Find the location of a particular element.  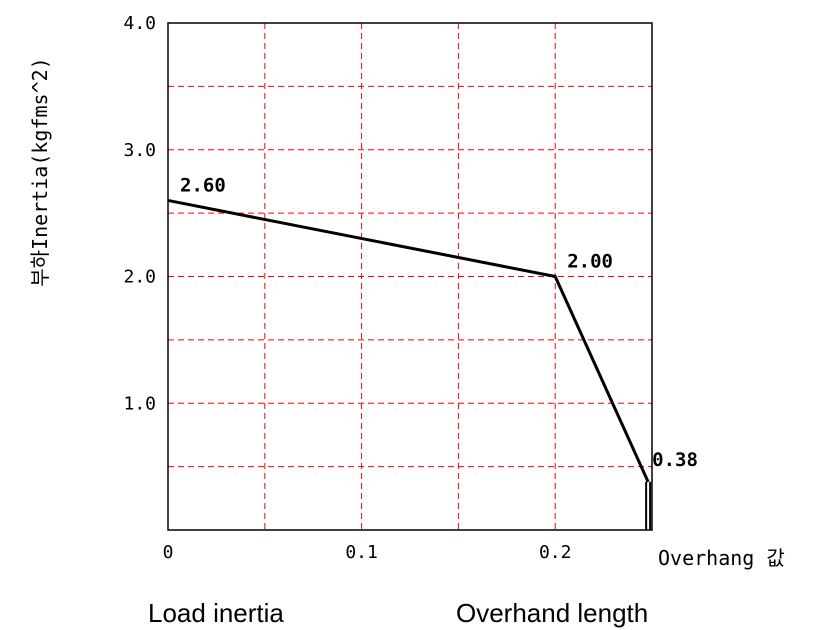

data-label: 2.60 is located at coordinates (203, 185).